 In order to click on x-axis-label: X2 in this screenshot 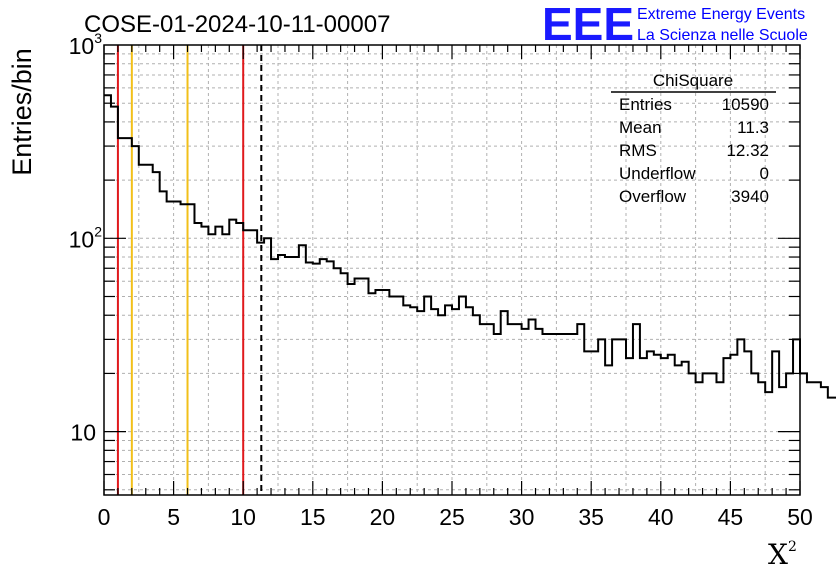, I will do `click(782, 554)`.